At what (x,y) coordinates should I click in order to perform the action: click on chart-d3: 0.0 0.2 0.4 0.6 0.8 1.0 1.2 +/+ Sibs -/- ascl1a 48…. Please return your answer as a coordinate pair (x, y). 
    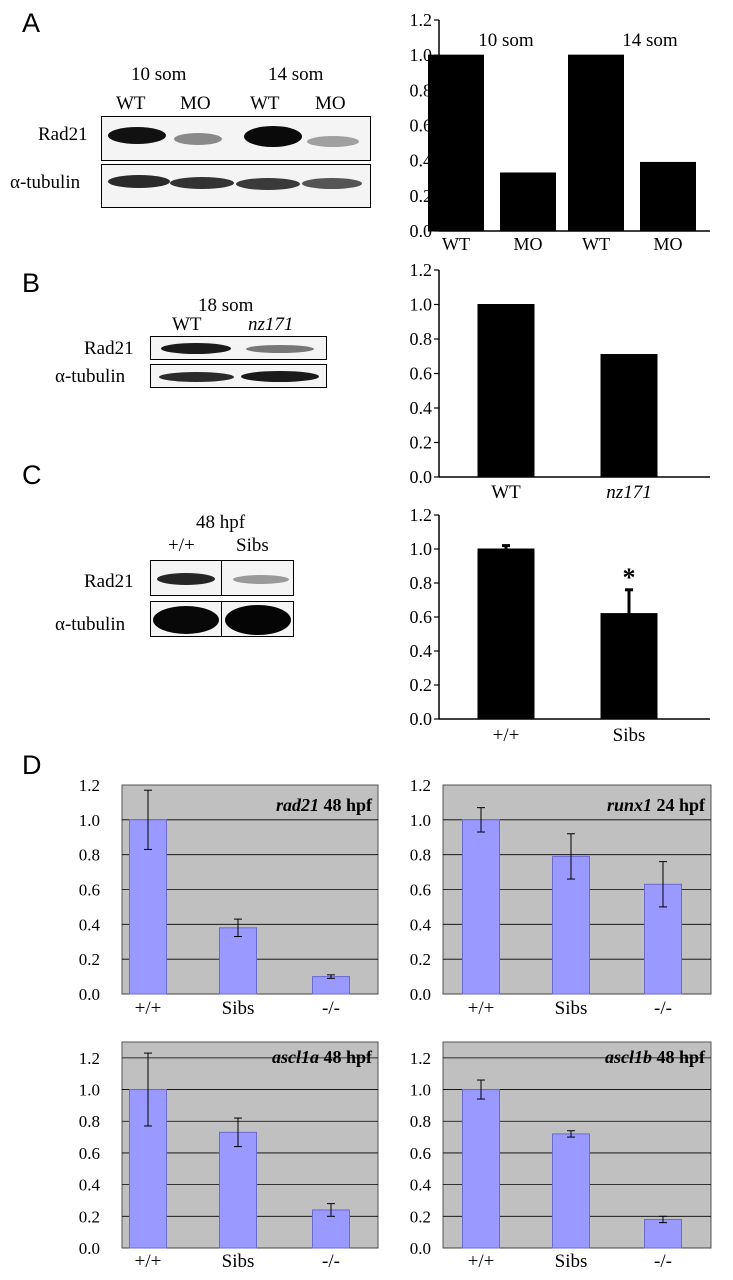
    Looking at the image, I should click on (229, 1156).